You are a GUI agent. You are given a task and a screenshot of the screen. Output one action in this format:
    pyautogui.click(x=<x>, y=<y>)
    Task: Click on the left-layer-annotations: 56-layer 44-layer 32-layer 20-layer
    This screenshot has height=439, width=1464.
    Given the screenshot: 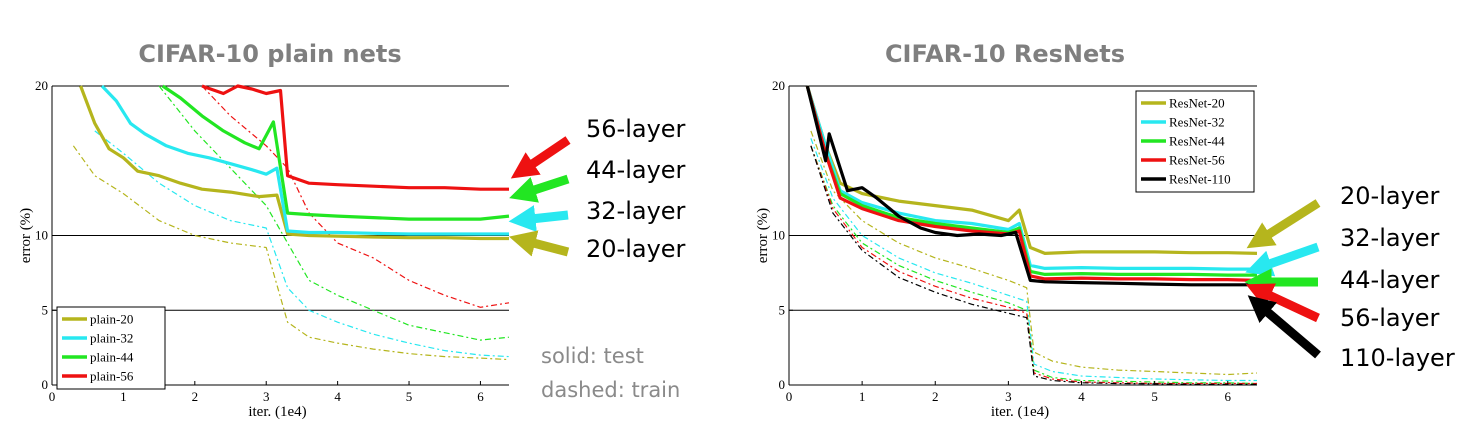 What is the action you would take?
    pyautogui.click(x=597, y=189)
    